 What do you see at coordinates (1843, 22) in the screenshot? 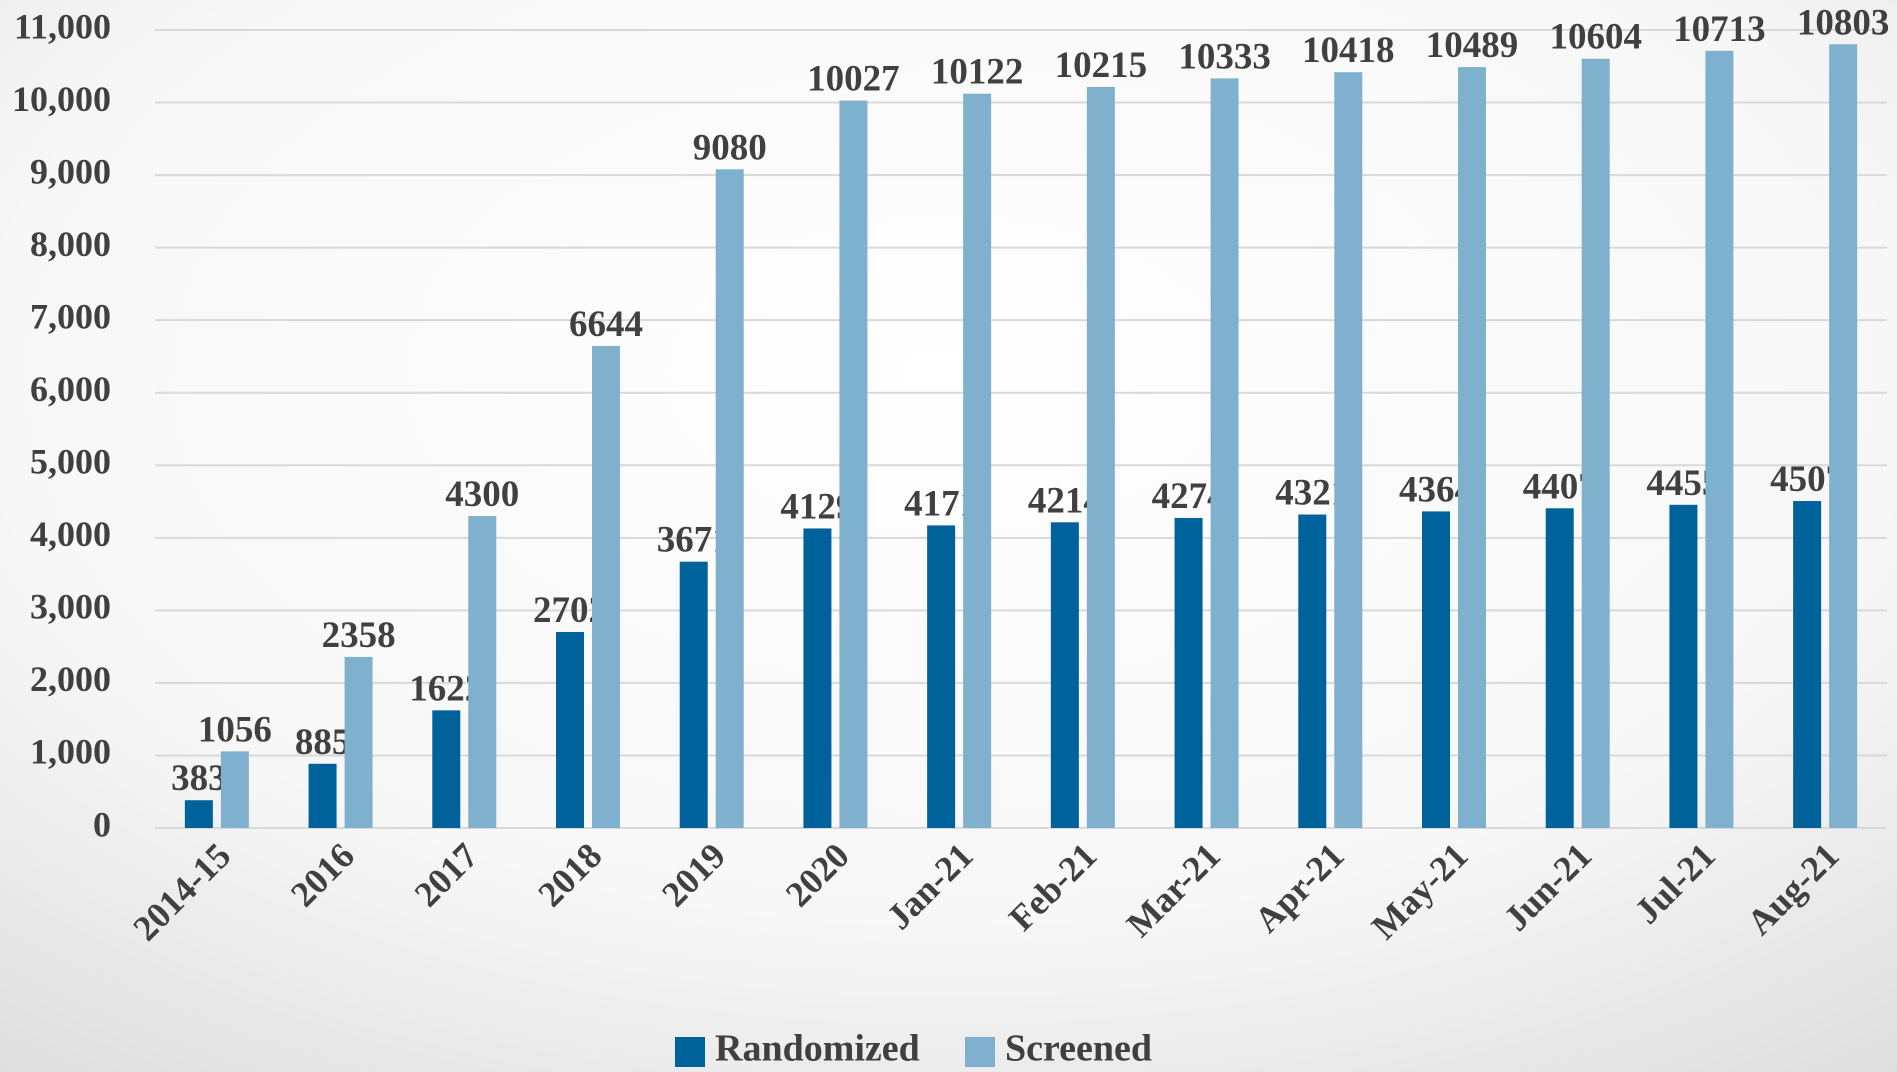
I see `data-label: 10803` at bounding box center [1843, 22].